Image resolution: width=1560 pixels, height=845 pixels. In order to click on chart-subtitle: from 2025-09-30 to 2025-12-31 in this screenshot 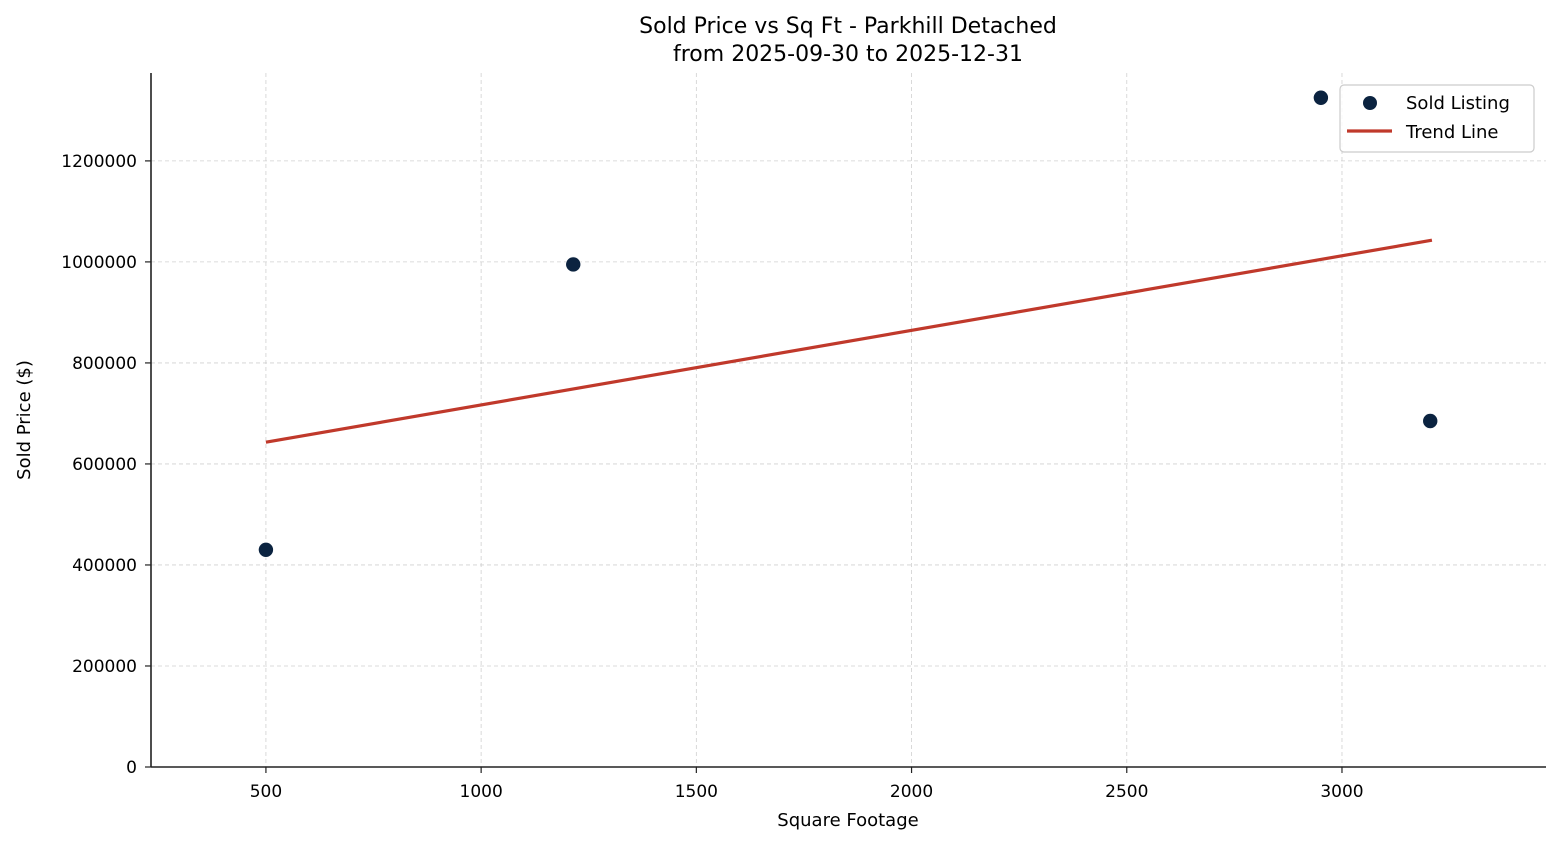, I will do `click(848, 54)`.